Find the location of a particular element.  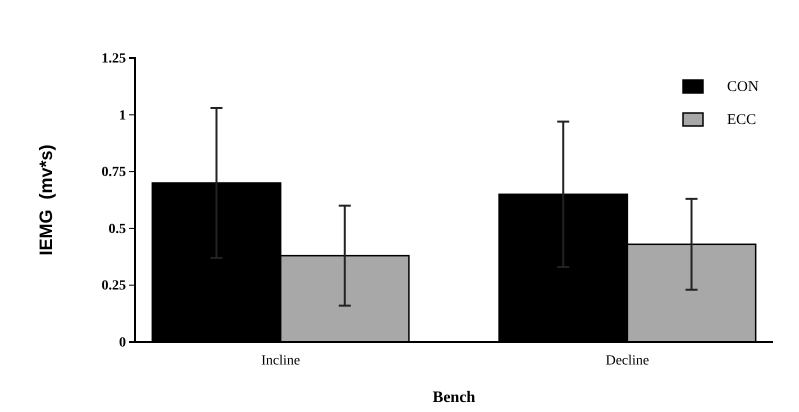

y-axis-title: IEMG (mv*s) is located at coordinates (46, 200).